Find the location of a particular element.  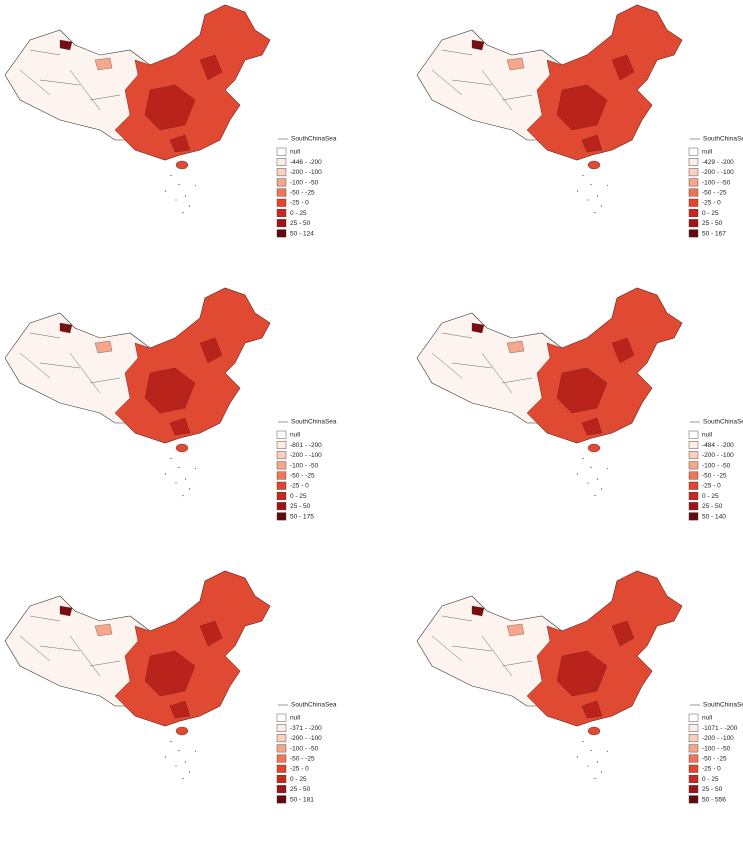

legend-label: 50 - 181 is located at coordinates (302, 799).